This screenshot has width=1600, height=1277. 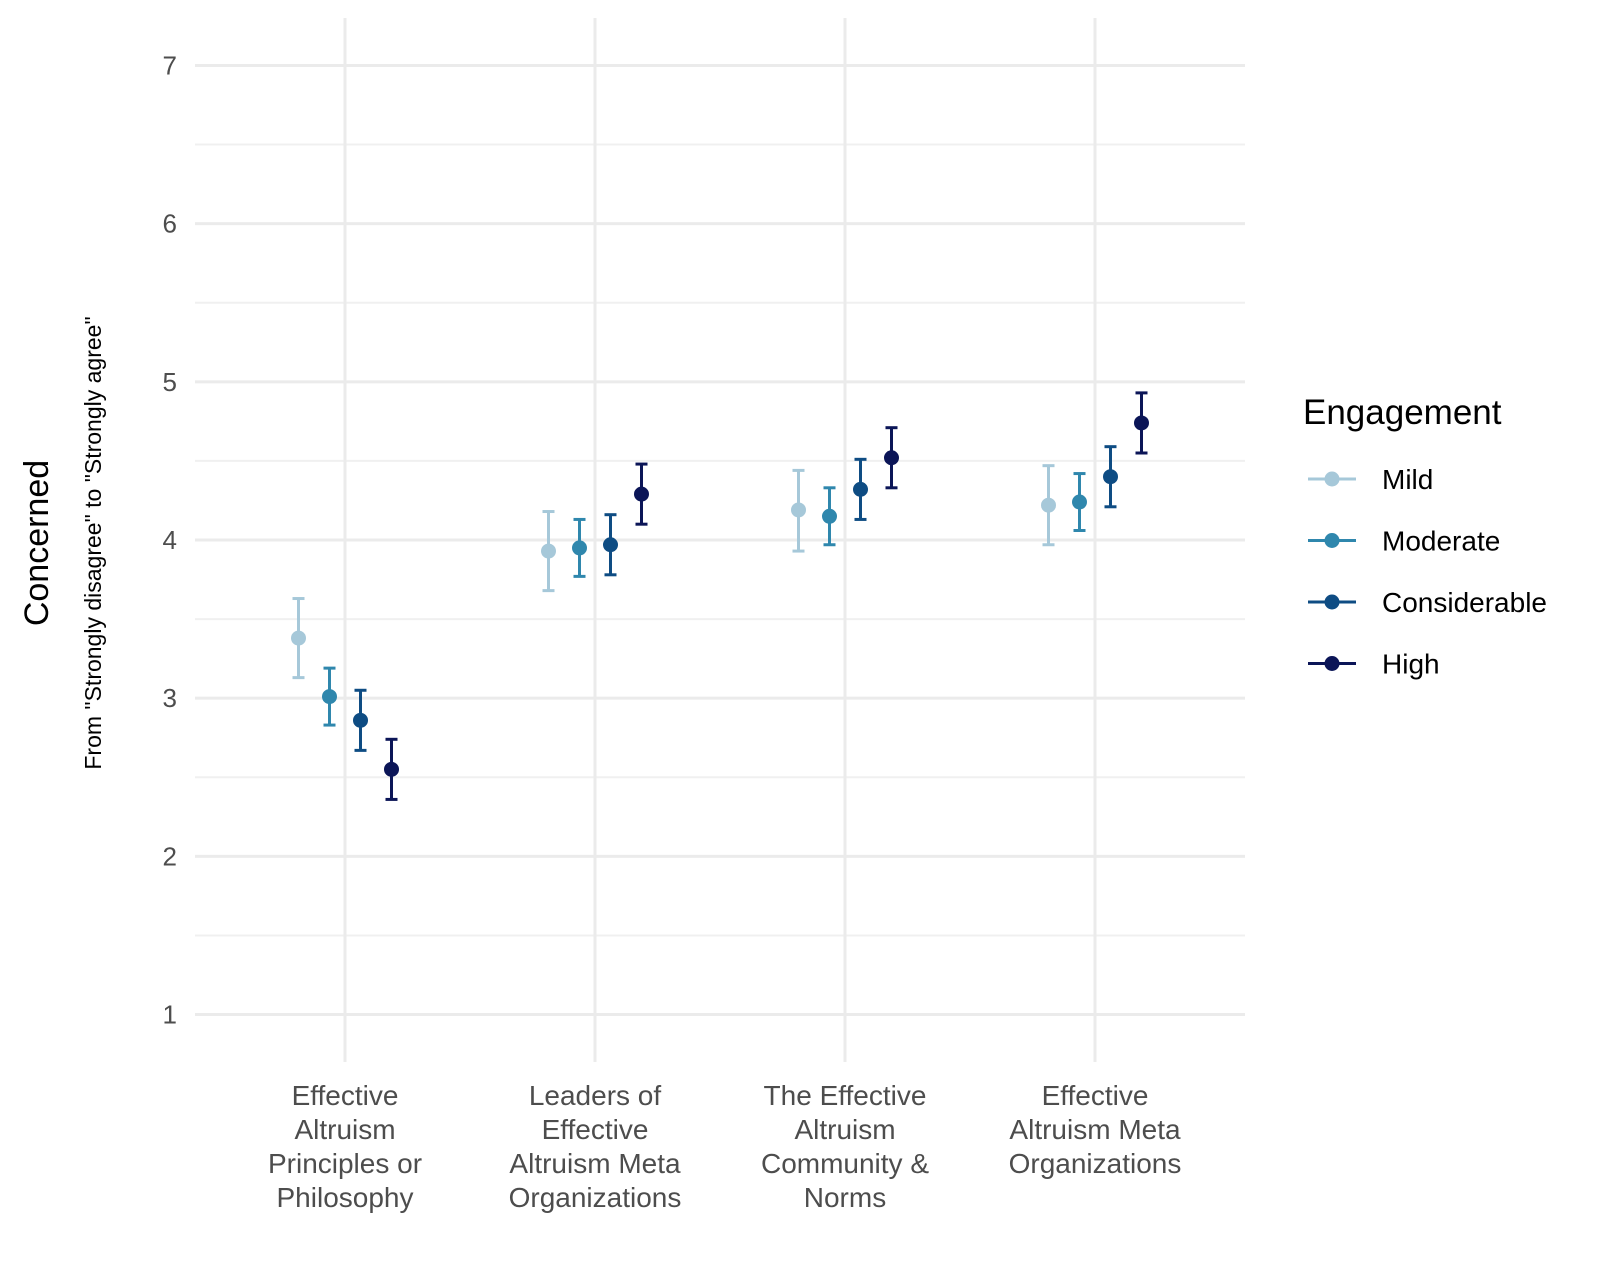 I want to click on x-tick-label: Effective Altruism Meta Organizations, so click(x=1095, y=1129).